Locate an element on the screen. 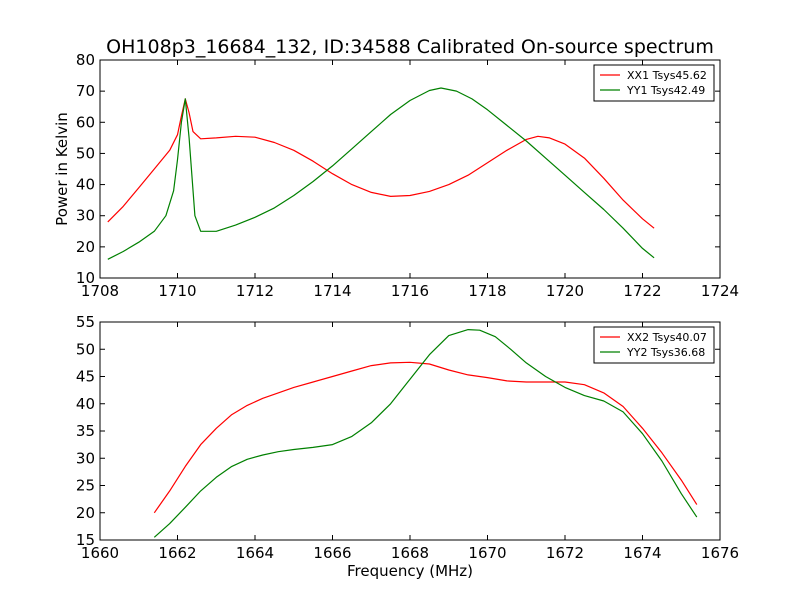  legend-entry: YY1 Tsys42.49 is located at coordinates (665, 90).